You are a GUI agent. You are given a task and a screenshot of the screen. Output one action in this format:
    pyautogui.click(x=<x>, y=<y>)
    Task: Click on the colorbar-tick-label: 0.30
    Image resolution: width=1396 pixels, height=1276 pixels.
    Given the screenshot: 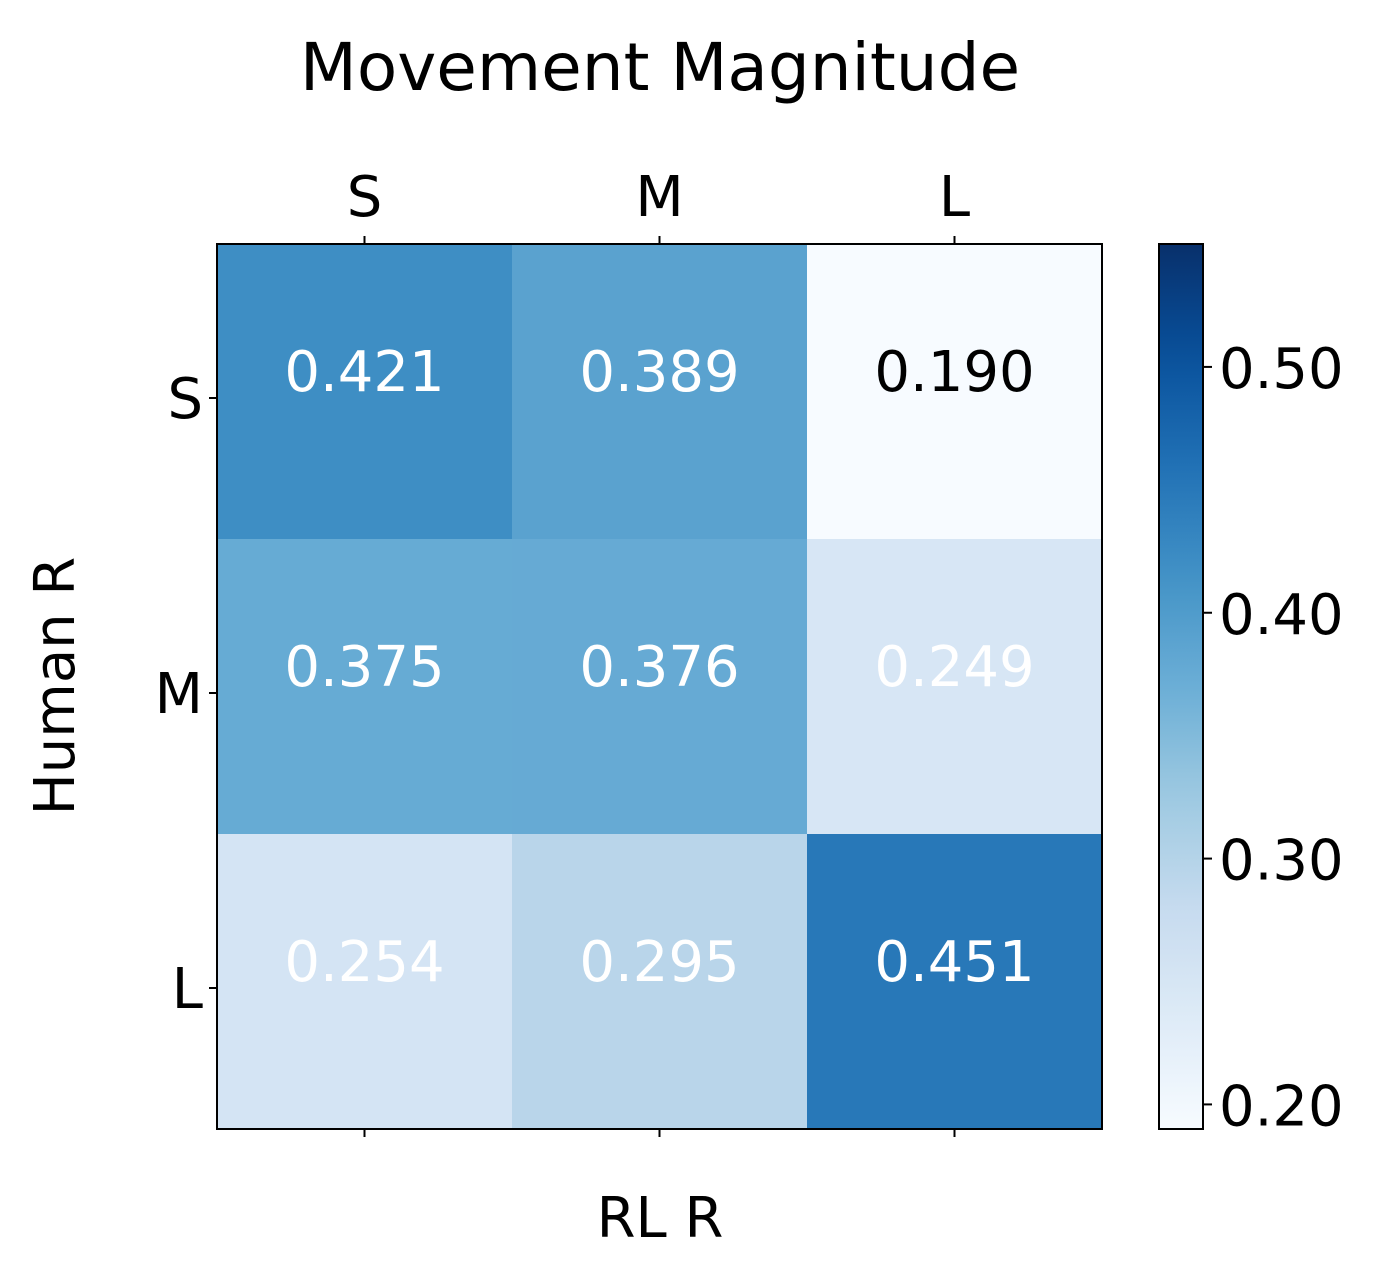 What is the action you would take?
    pyautogui.click(x=1281, y=861)
    